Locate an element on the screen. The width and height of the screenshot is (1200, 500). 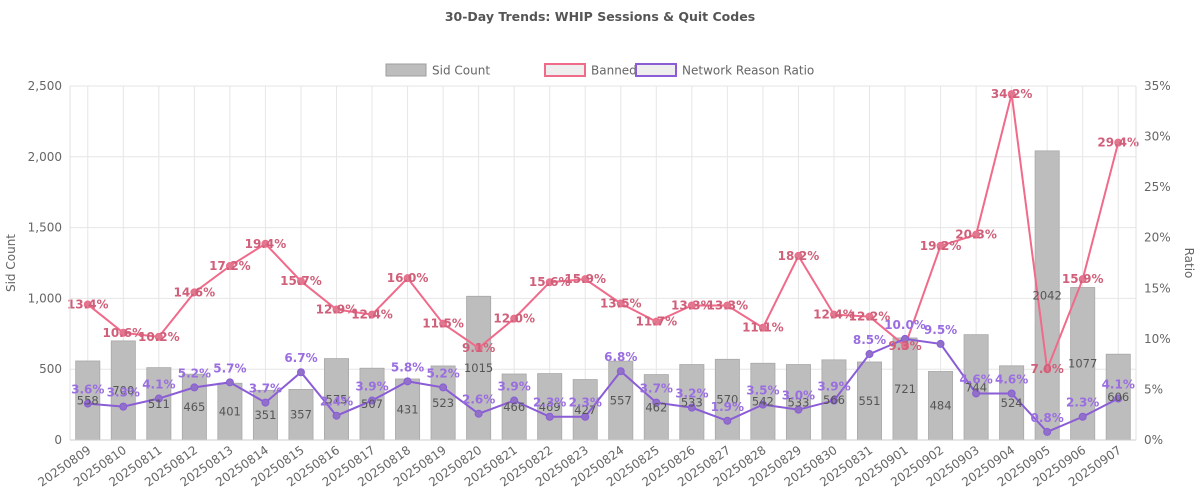
y2-tick-label: 0% is located at coordinates (1153, 440).